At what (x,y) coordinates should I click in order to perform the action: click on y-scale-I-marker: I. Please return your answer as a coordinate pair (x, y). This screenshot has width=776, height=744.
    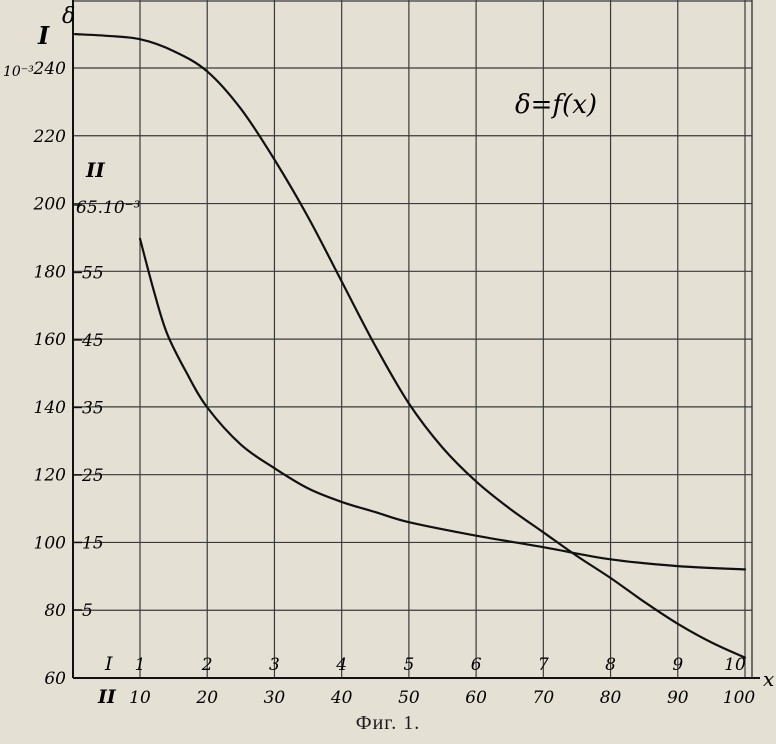
    Looking at the image, I should click on (43, 35).